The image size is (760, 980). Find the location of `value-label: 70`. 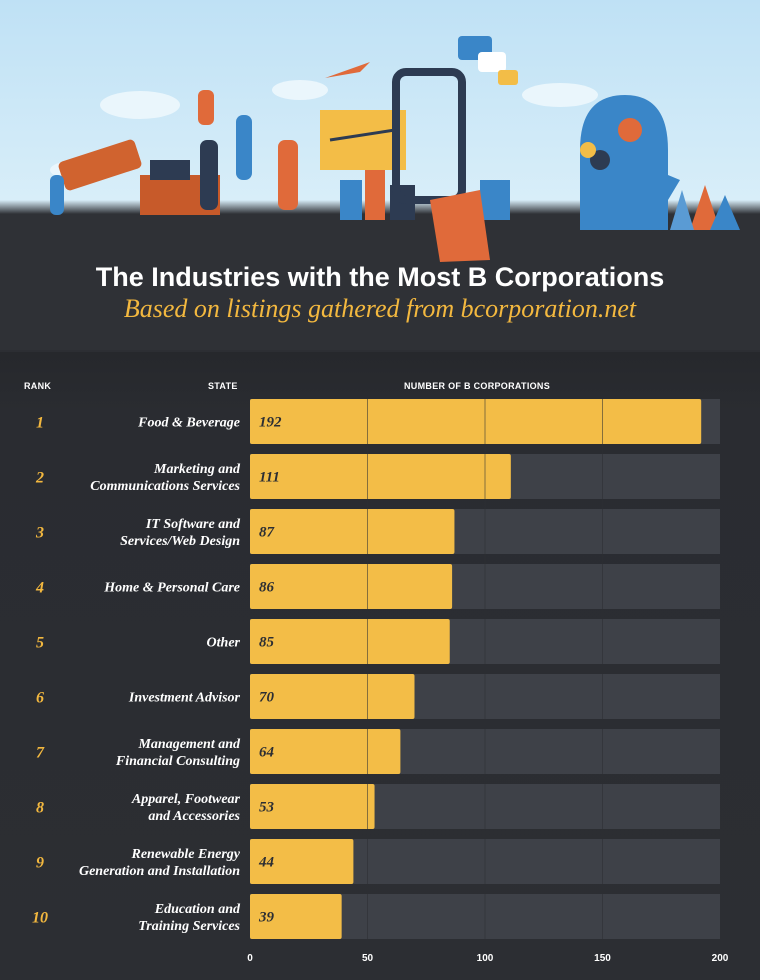

value-label: 70 is located at coordinates (267, 698).